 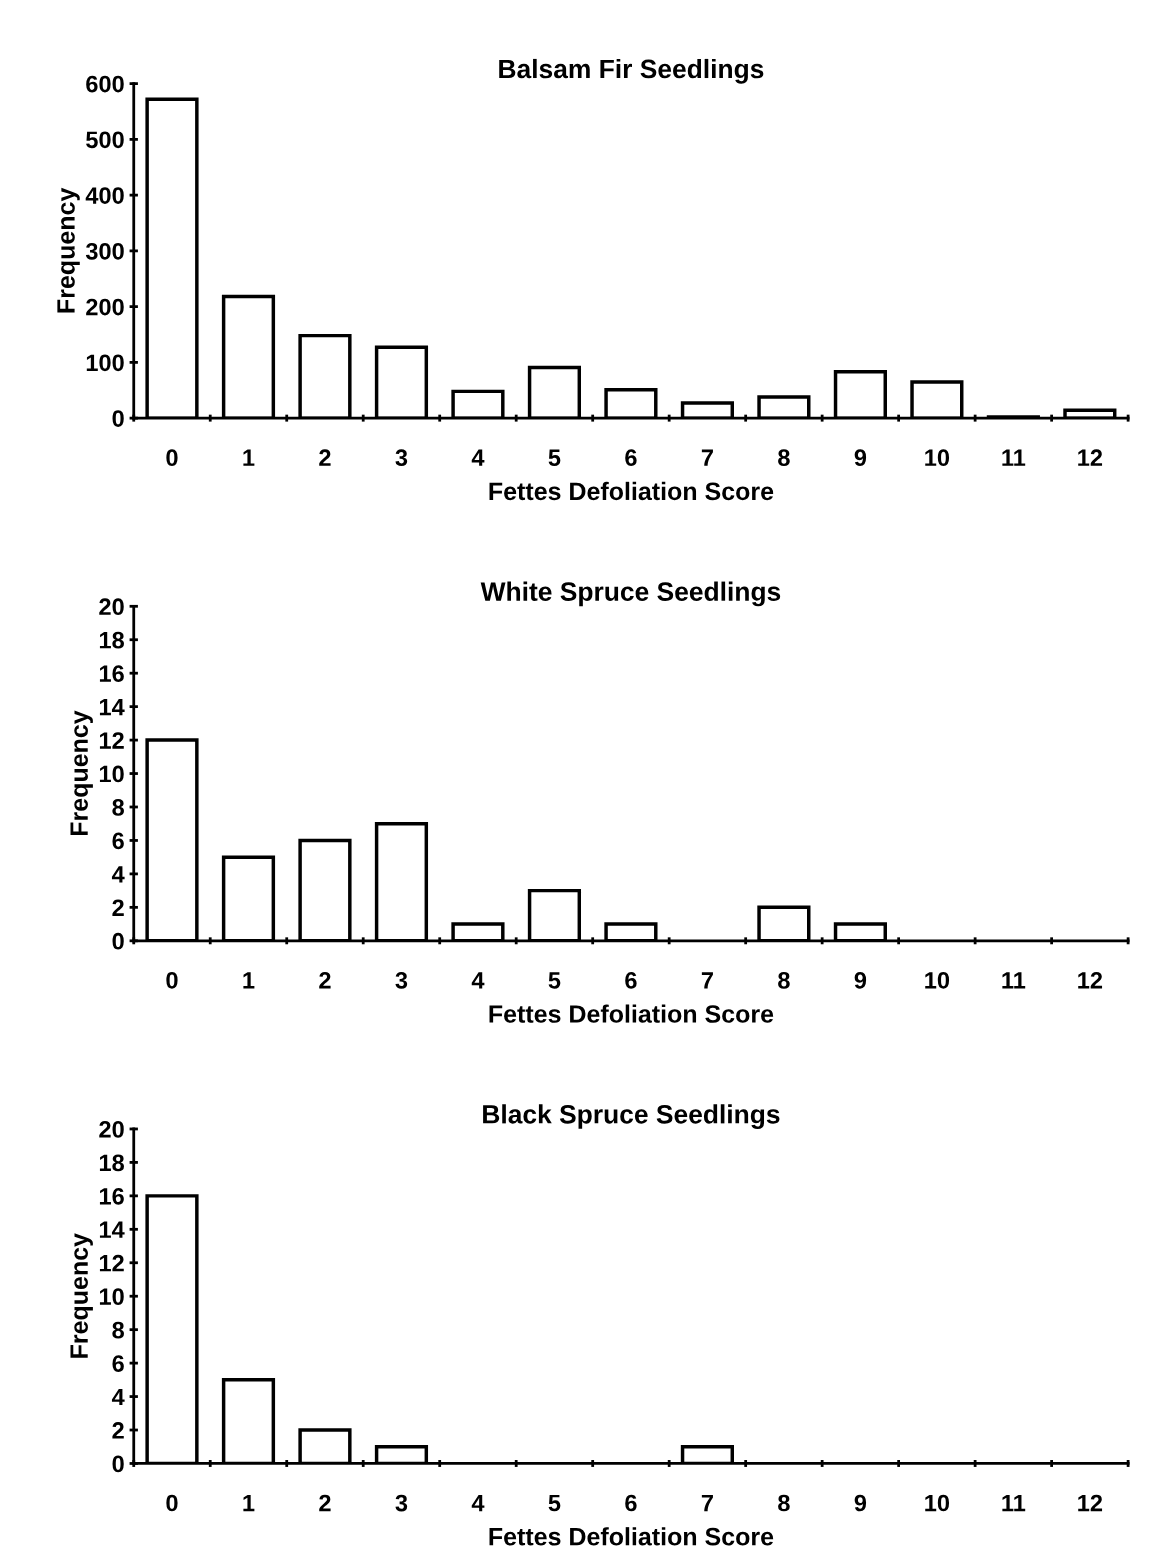 What do you see at coordinates (104, 251) in the screenshot?
I see `y-tick-label: 300` at bounding box center [104, 251].